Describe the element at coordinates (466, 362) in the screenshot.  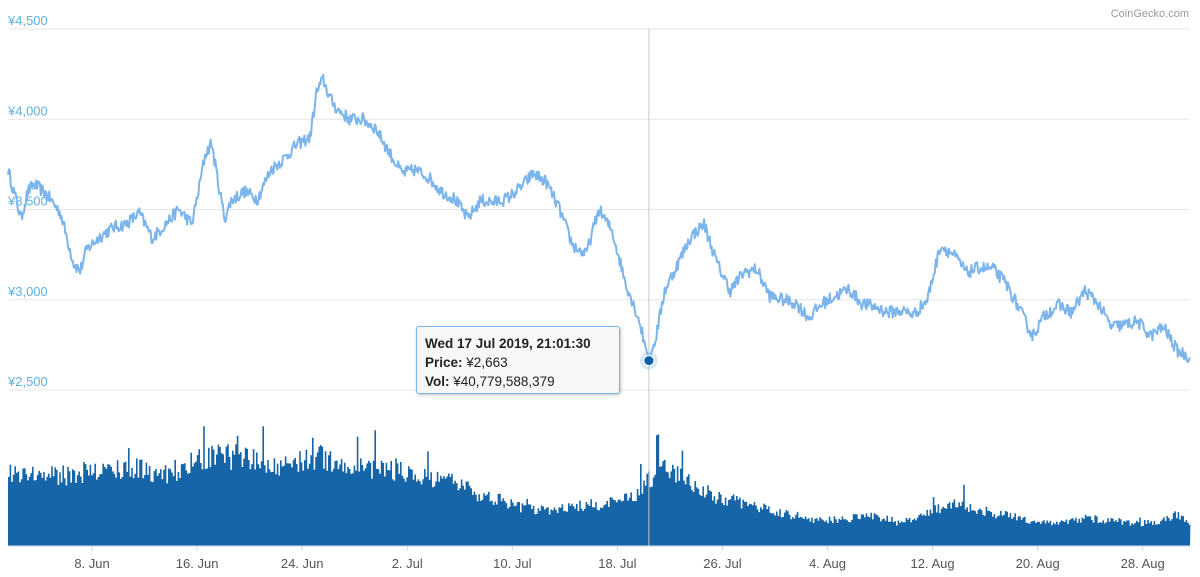
I see `tooltip-price: Price: ¥2,663` at that location.